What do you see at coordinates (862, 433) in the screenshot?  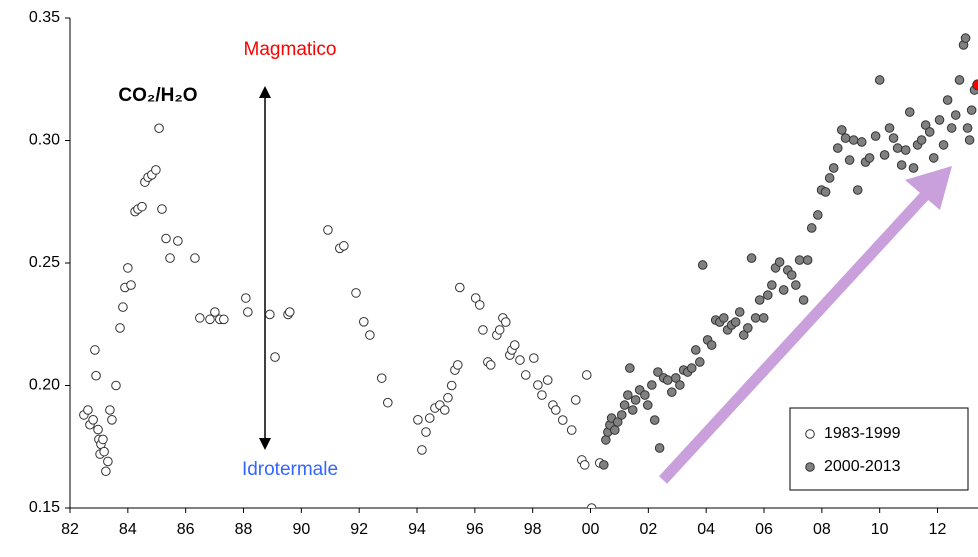 I see `legend-label: 1983-1999` at bounding box center [862, 433].